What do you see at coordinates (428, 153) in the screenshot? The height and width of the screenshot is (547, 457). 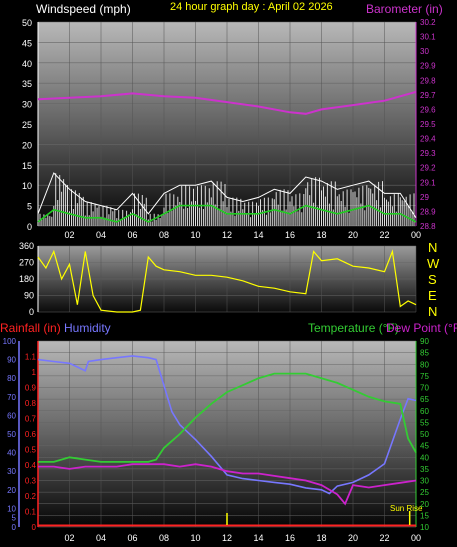 I see `barometer-tick-label: 29.3` at bounding box center [428, 153].